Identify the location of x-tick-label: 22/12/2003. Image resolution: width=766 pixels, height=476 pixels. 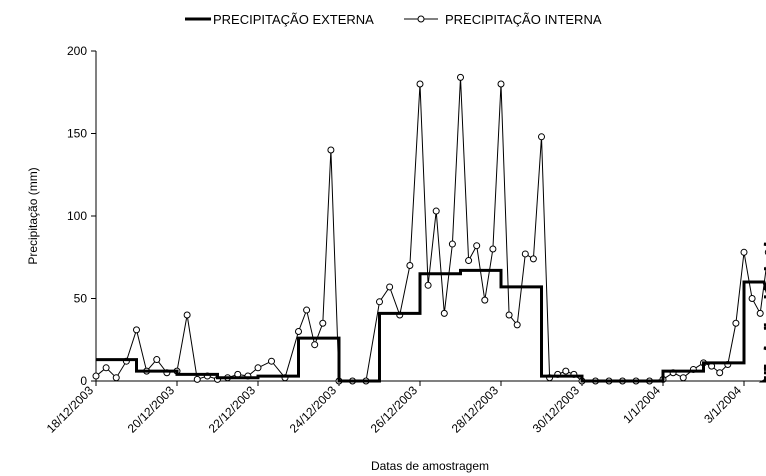
(232, 409).